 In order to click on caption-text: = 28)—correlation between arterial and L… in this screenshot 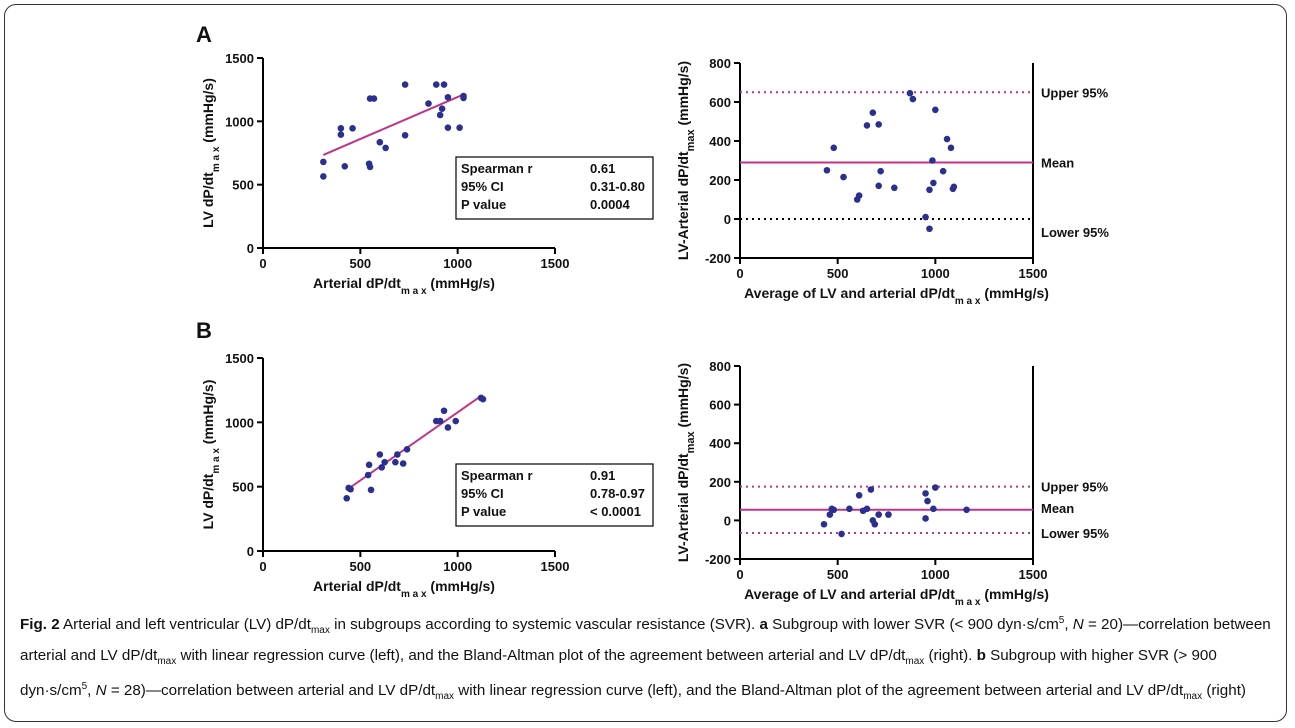, I will do `click(271, 691)`.